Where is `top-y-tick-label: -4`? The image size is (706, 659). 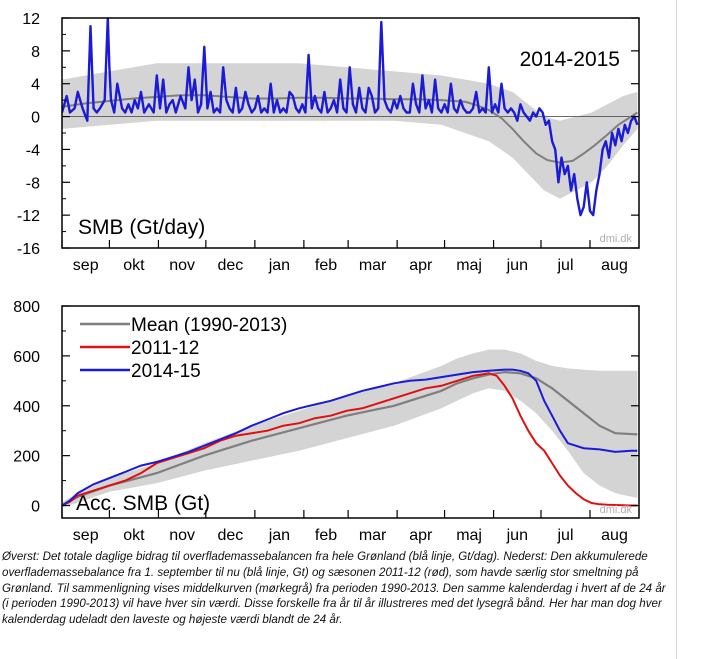 top-y-tick-label: -4 is located at coordinates (33, 150).